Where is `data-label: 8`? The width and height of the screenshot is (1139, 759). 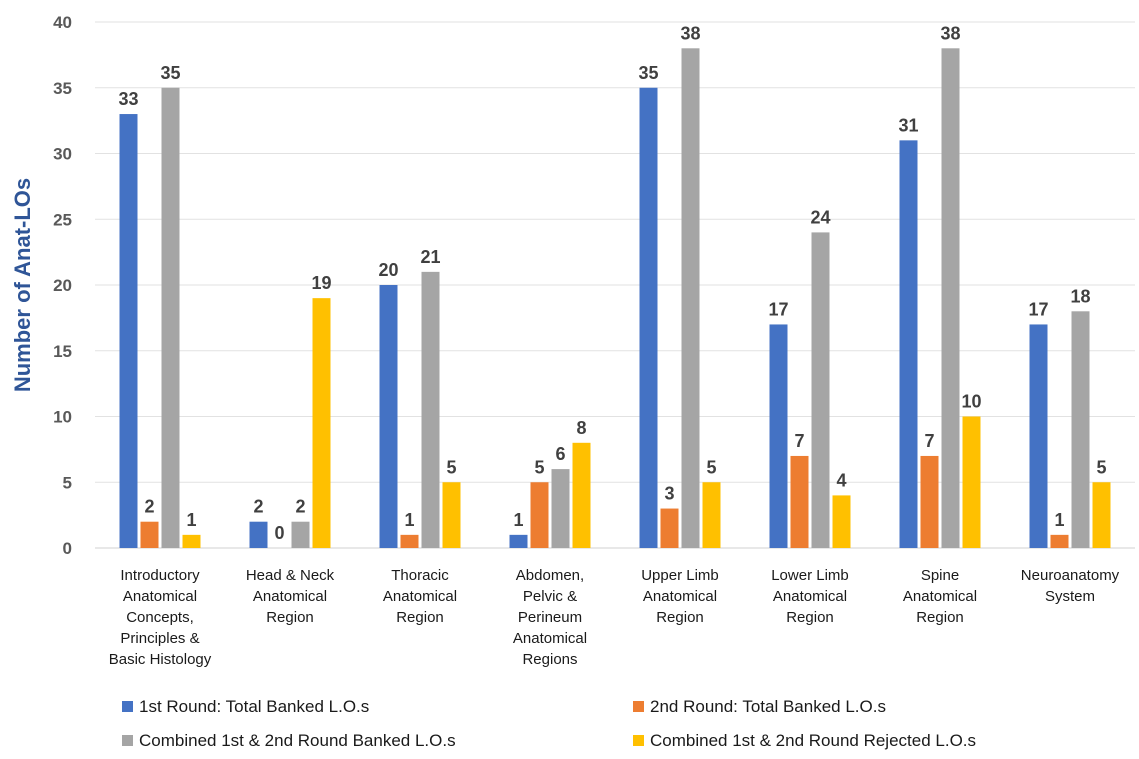 data-label: 8 is located at coordinates (581, 428).